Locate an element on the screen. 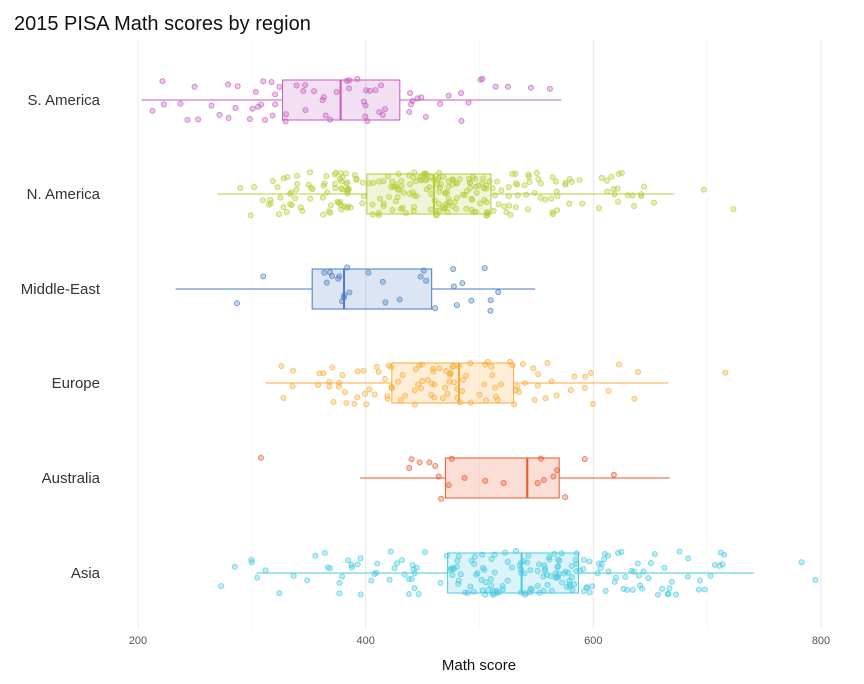  y-tick-label: Middle-East is located at coordinates (61, 289).